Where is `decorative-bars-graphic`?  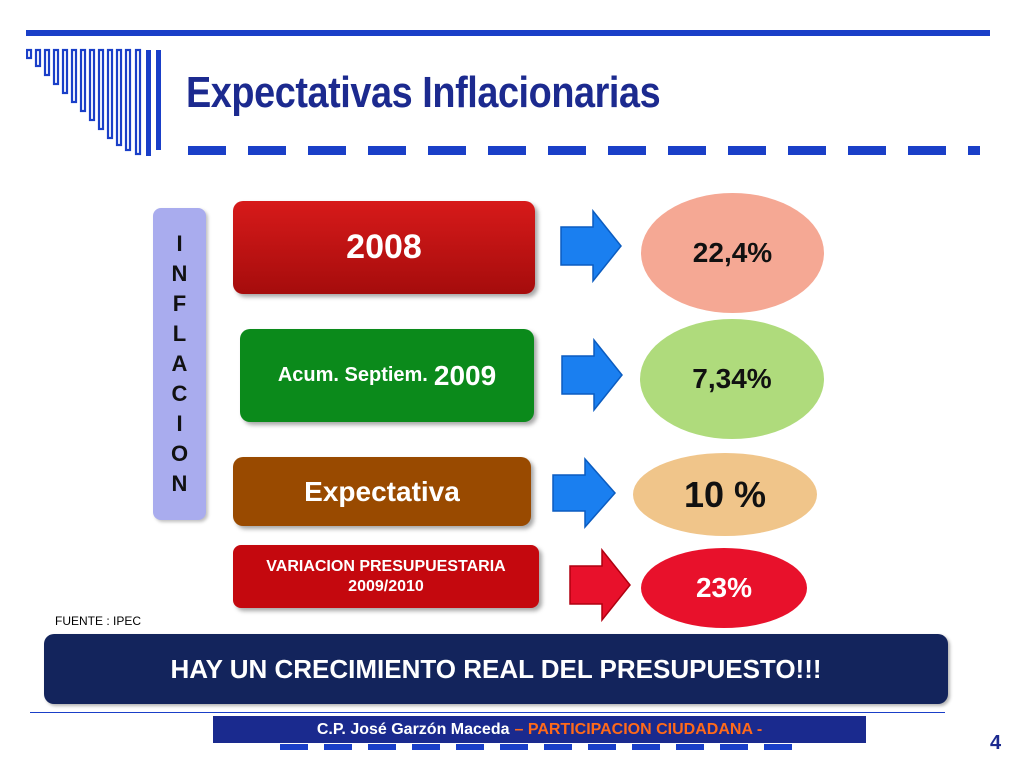 decorative-bars-graphic is located at coordinates (93, 102).